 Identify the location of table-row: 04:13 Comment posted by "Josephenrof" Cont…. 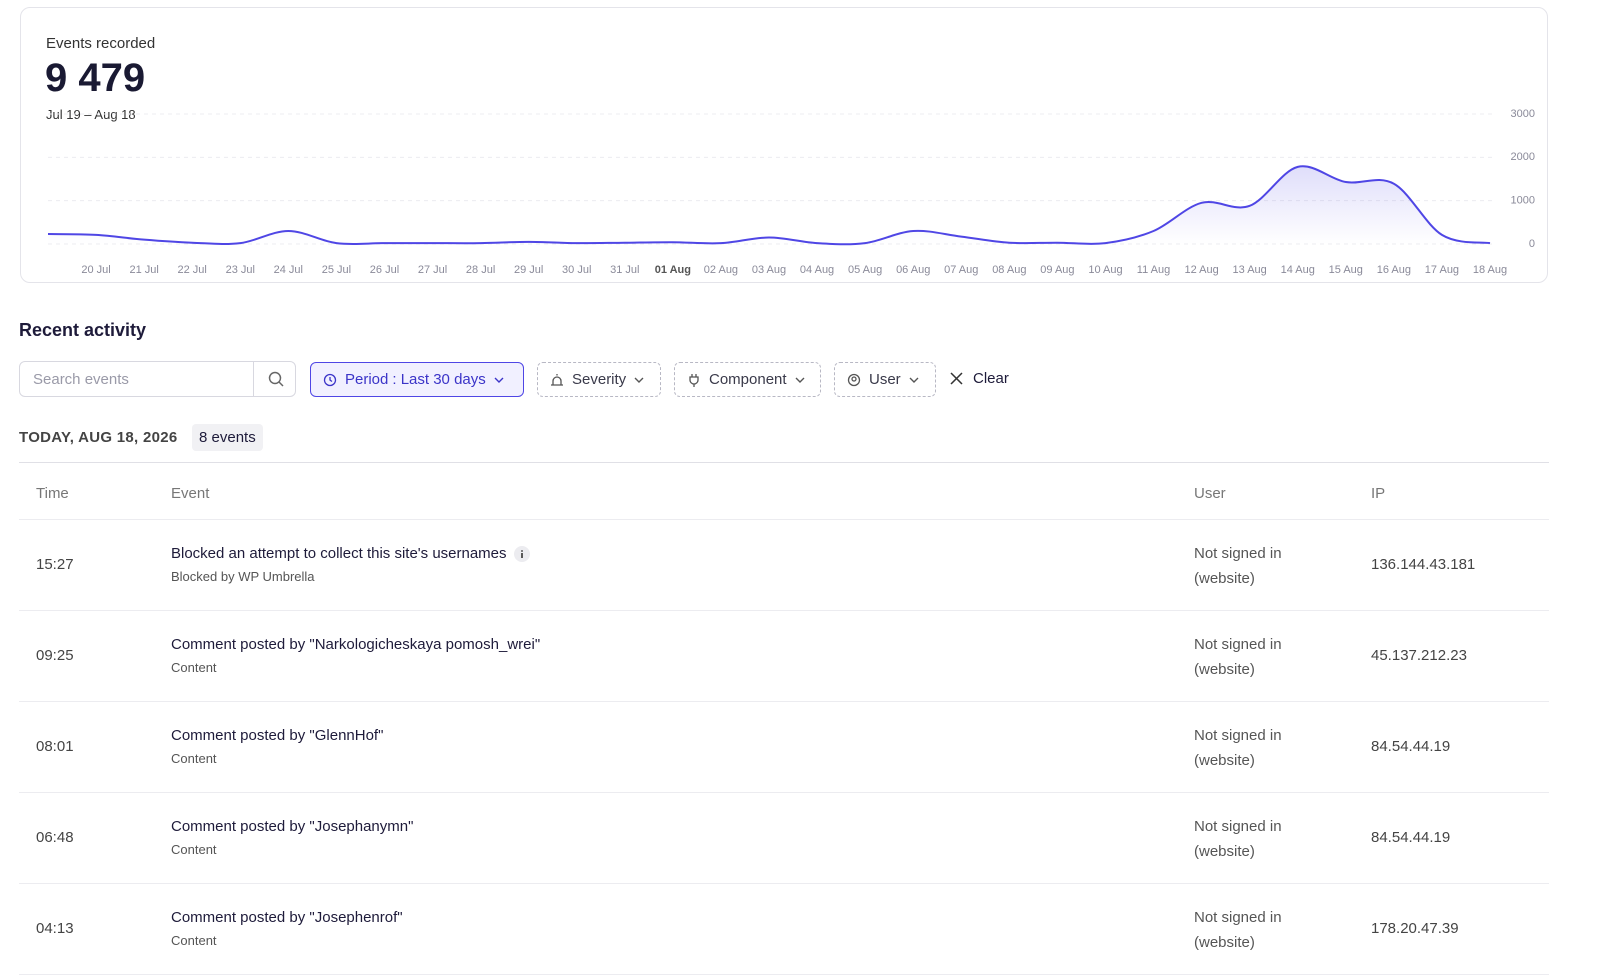
(784, 929).